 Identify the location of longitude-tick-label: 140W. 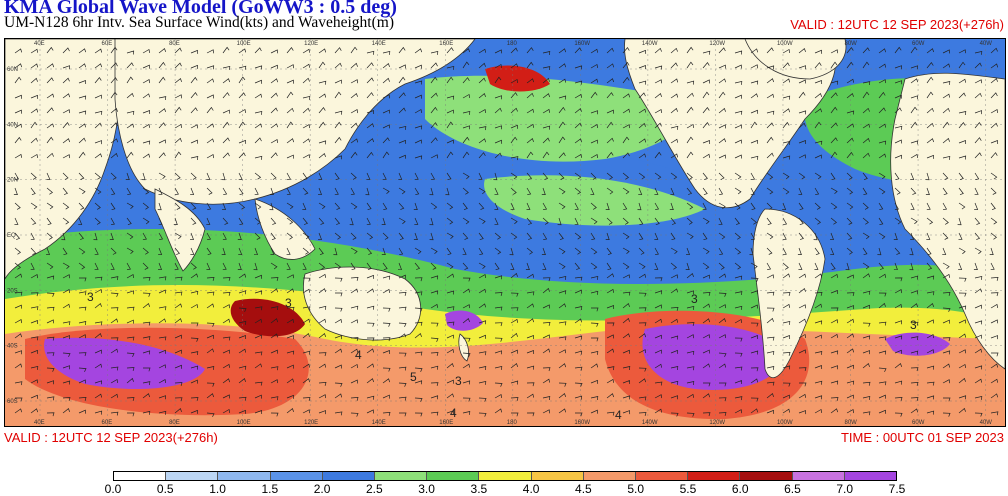
(650, 44).